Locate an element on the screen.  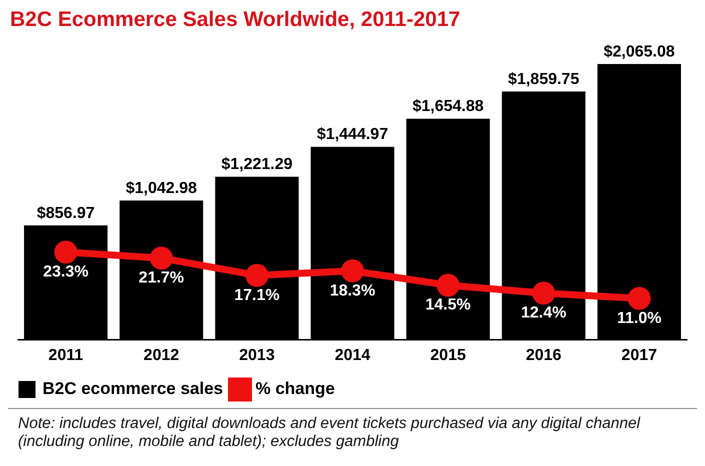
data-label: $856.97 is located at coordinates (65, 213).